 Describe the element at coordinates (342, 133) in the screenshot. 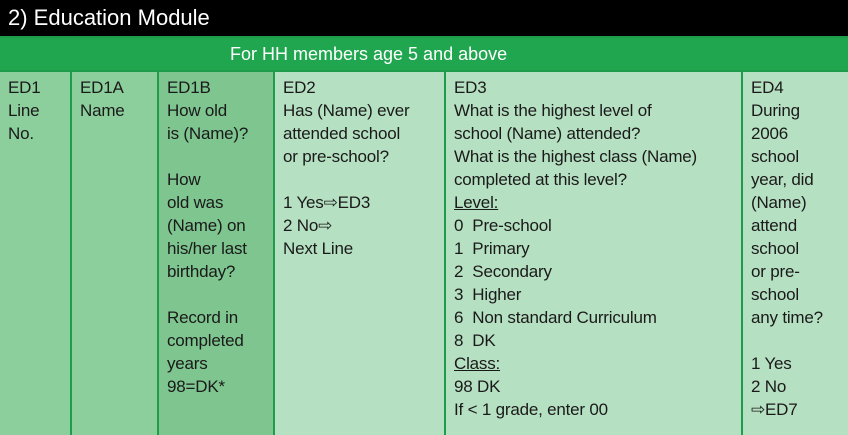

I see `text-line: attended school` at that location.